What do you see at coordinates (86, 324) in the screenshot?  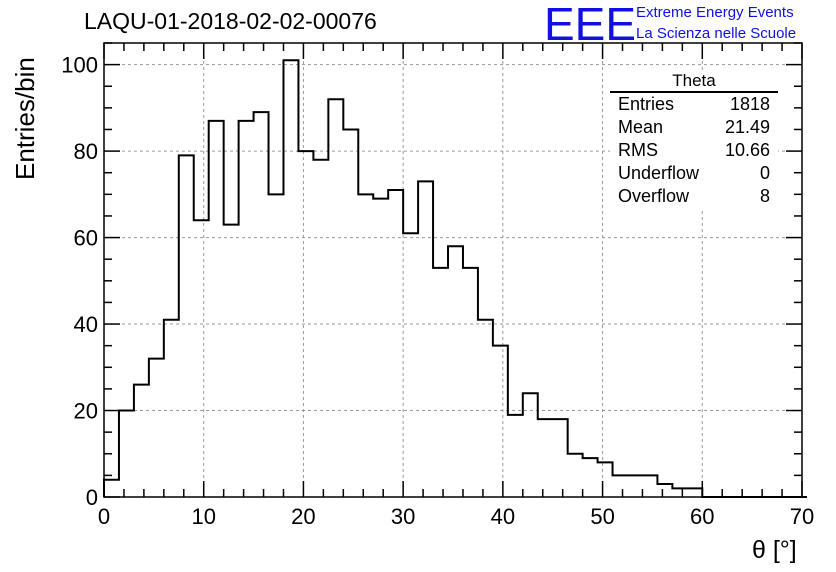 I see `y-tick-label: 40` at bounding box center [86, 324].